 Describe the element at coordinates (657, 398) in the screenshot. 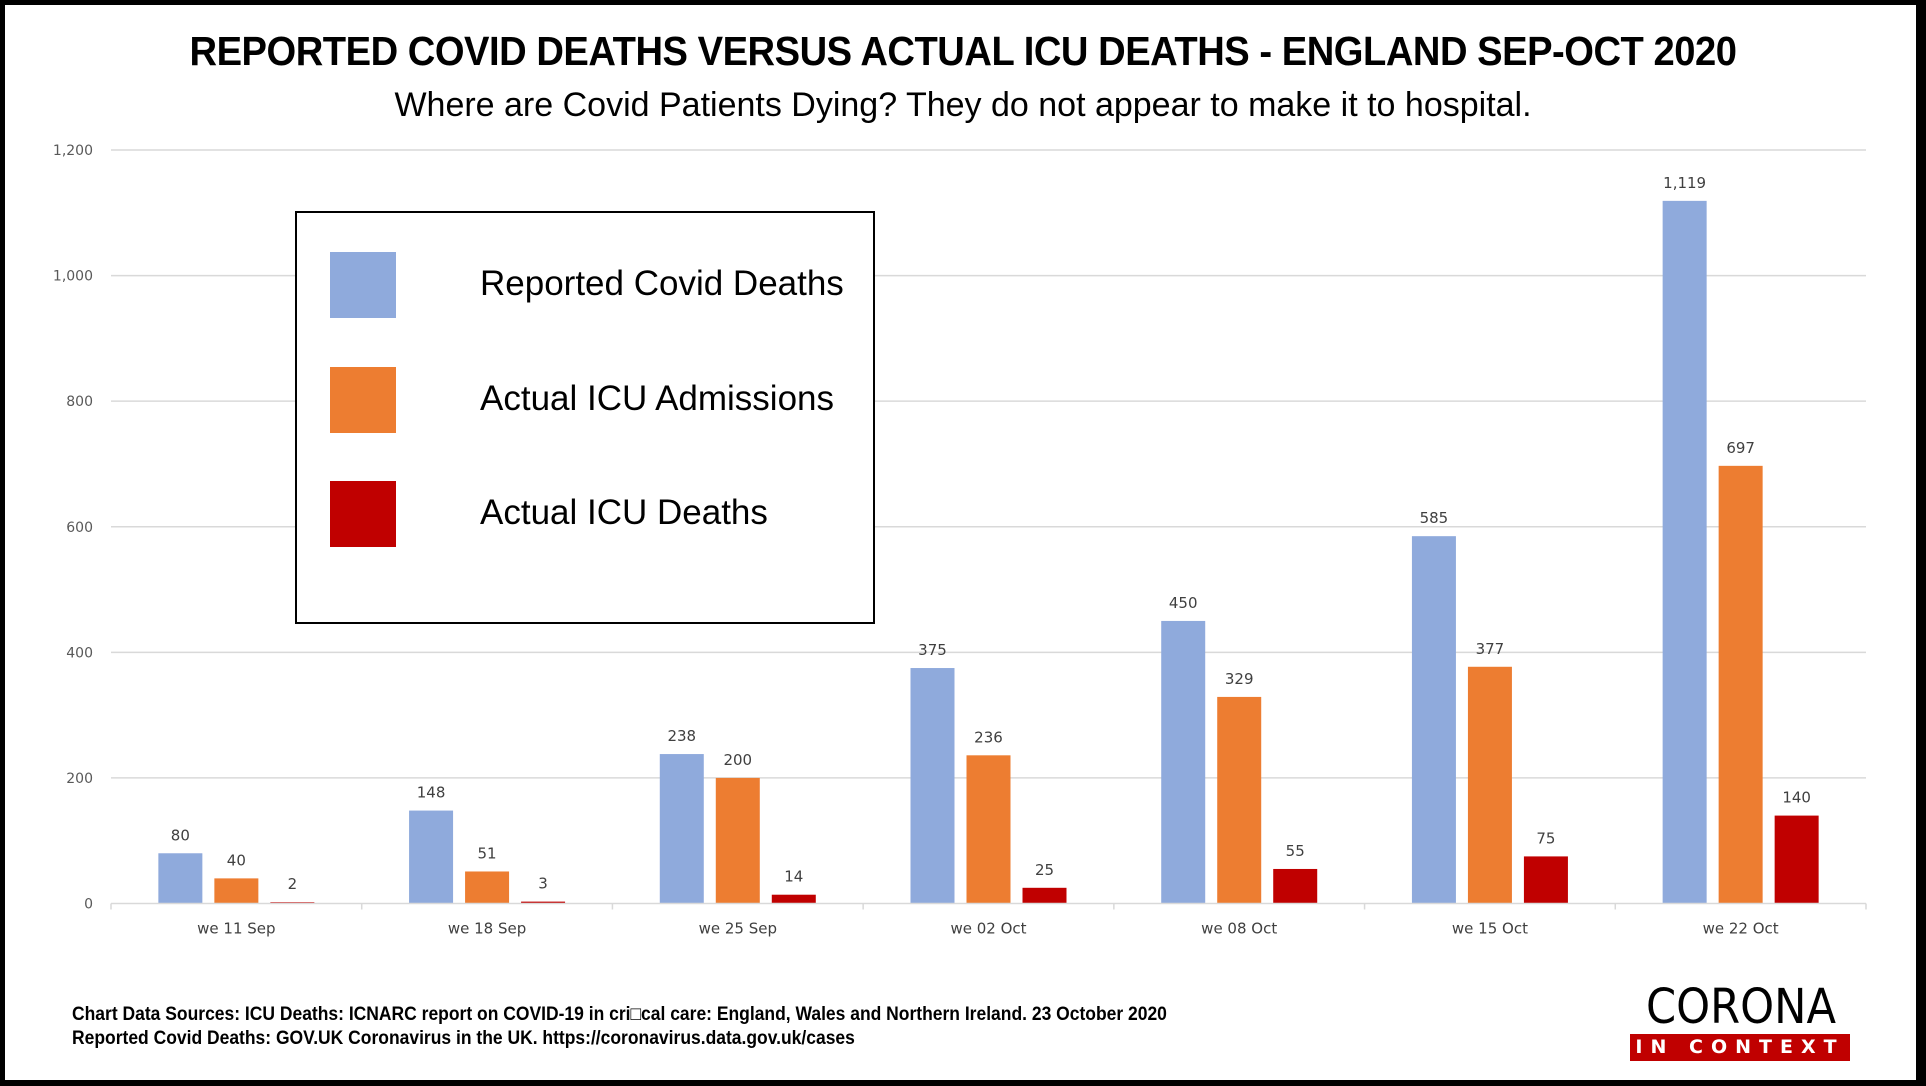

I see `legend-label: Actual ICU Admissions` at that location.